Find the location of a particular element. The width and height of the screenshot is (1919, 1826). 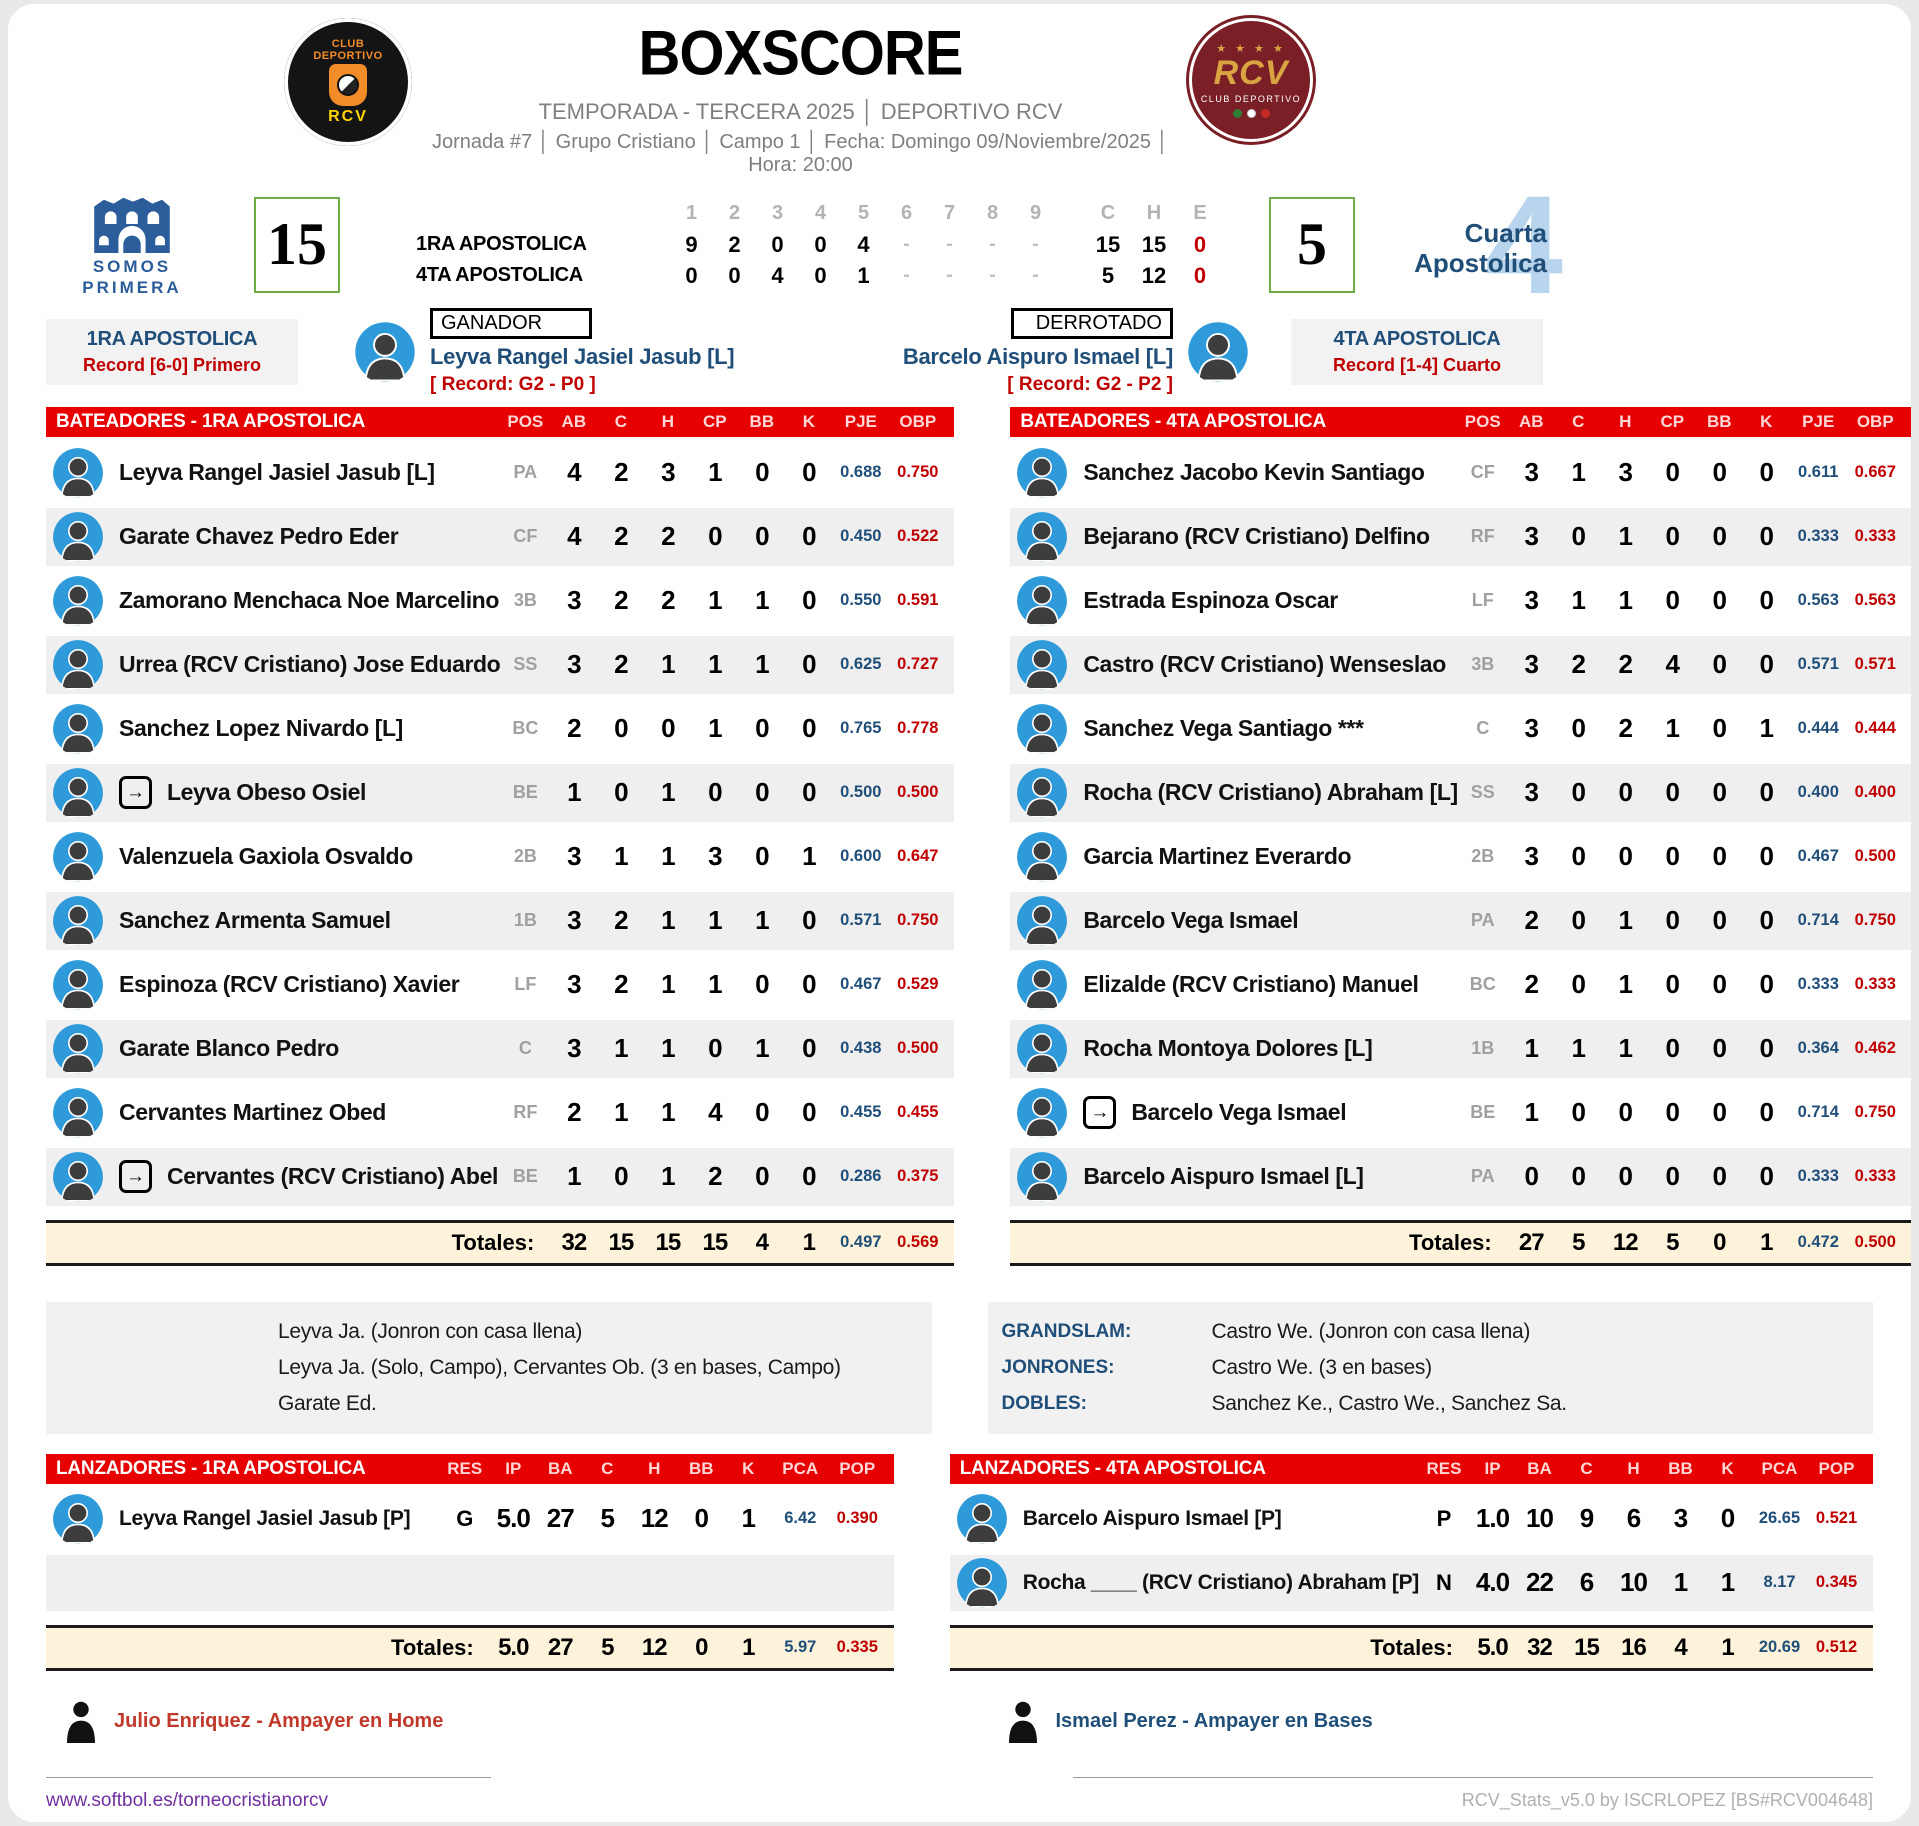

cuarta-text: Cuarta is located at coordinates (1505, 232).